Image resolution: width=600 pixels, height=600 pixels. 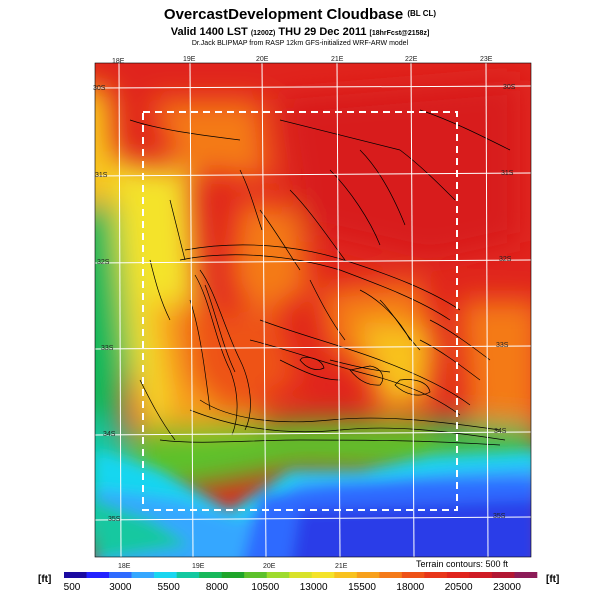 What do you see at coordinates (283, 14) in the screenshot?
I see `title-main: OvercastDevelopment Cloudbase` at bounding box center [283, 14].